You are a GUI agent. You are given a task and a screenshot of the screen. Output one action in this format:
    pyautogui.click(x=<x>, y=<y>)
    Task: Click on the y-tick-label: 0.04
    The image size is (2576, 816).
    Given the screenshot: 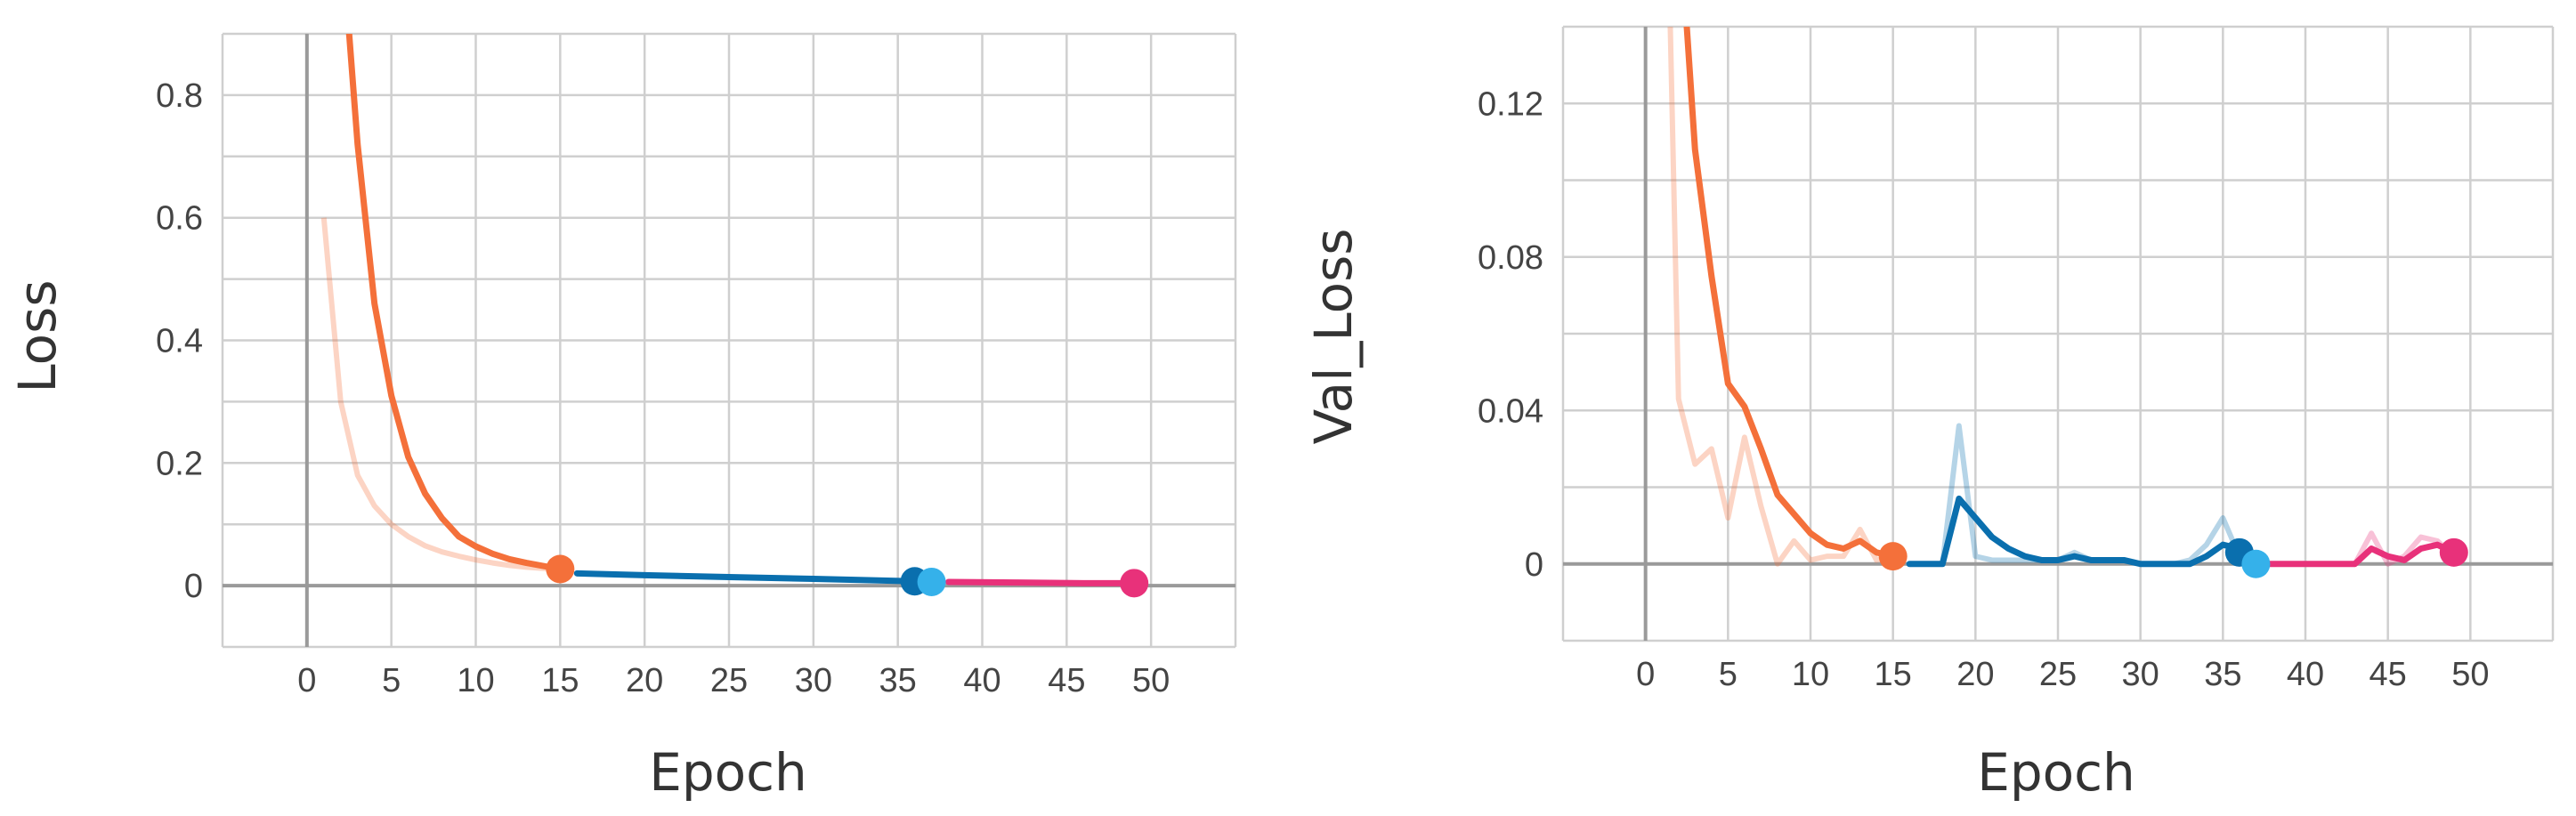 What is the action you would take?
    pyautogui.click(x=1510, y=411)
    